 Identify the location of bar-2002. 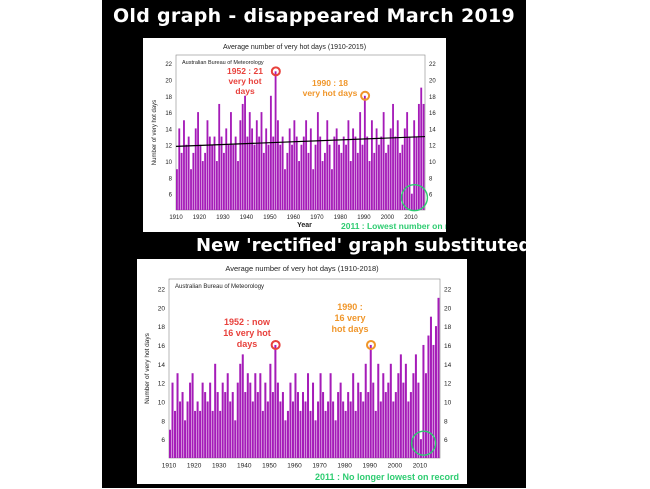
(400, 406).